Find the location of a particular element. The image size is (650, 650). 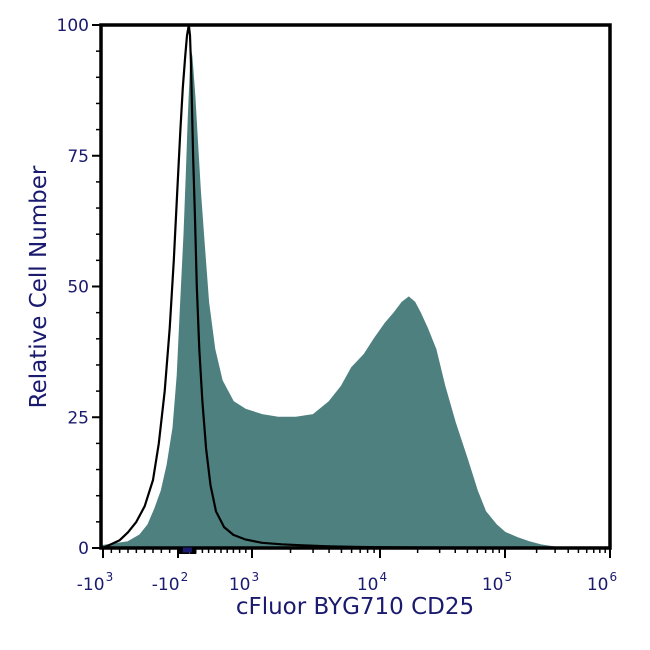

y-tick-label-50: 50 is located at coordinates (78, 288).